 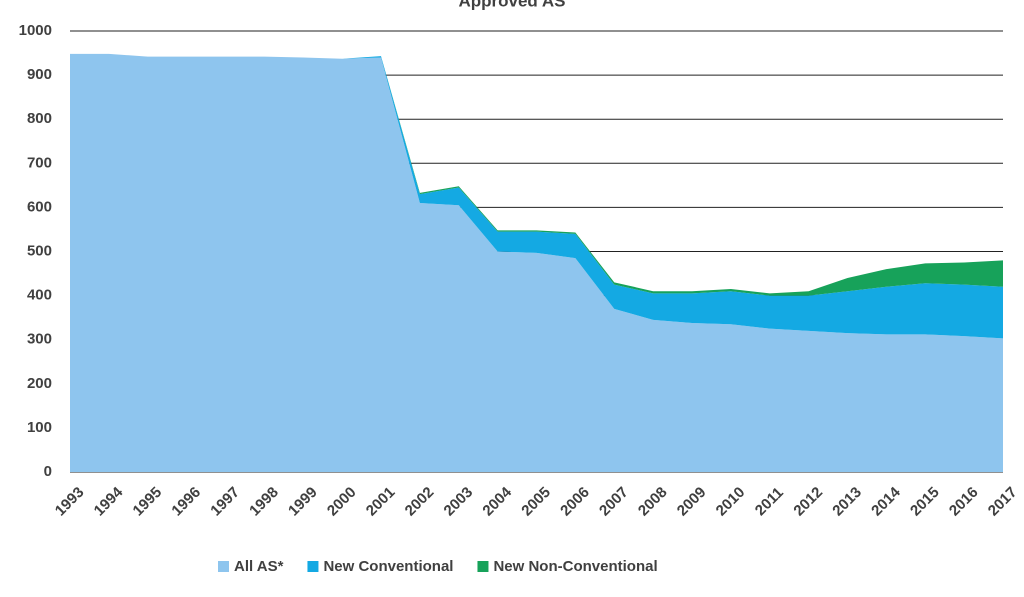 What do you see at coordinates (39, 206) in the screenshot?
I see `y-tick-label: 600` at bounding box center [39, 206].